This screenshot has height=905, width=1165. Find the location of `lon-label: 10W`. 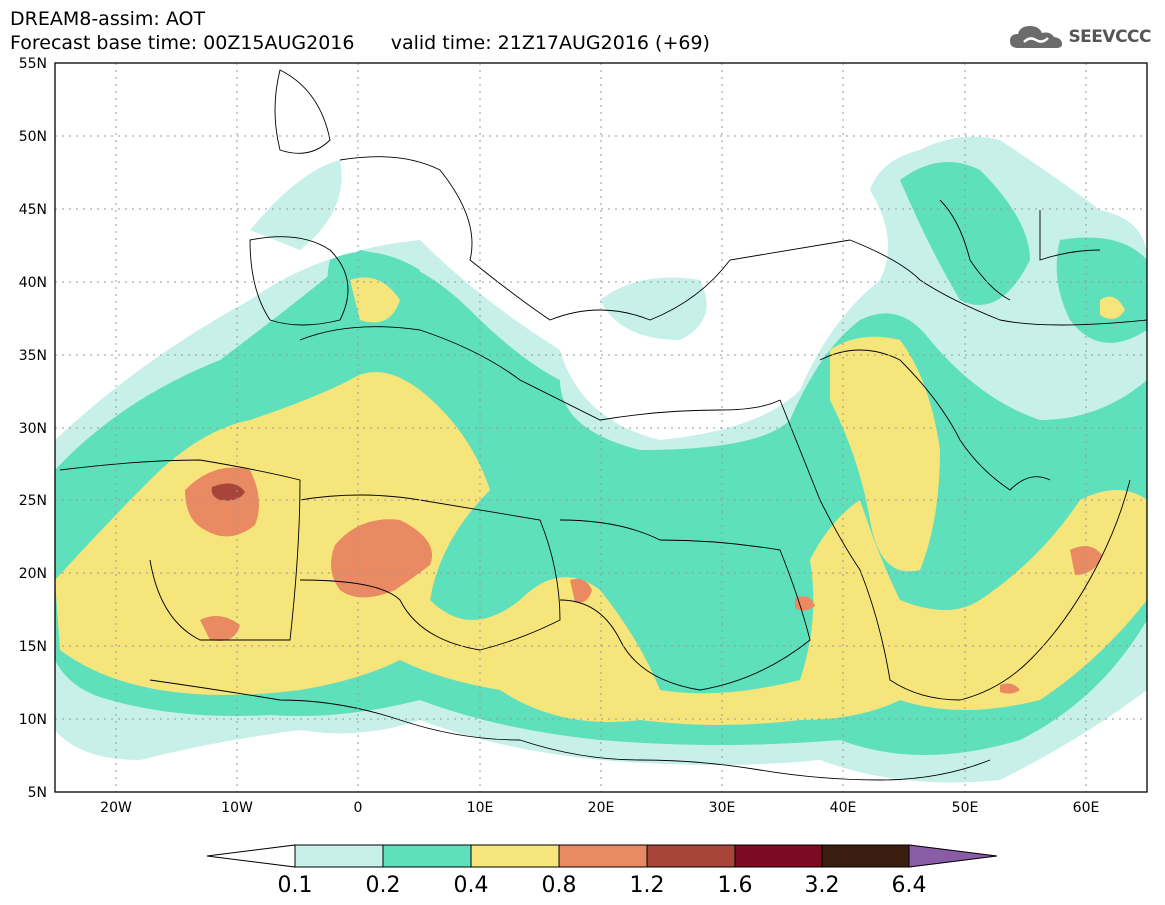

lon-label: 10W is located at coordinates (237, 808).